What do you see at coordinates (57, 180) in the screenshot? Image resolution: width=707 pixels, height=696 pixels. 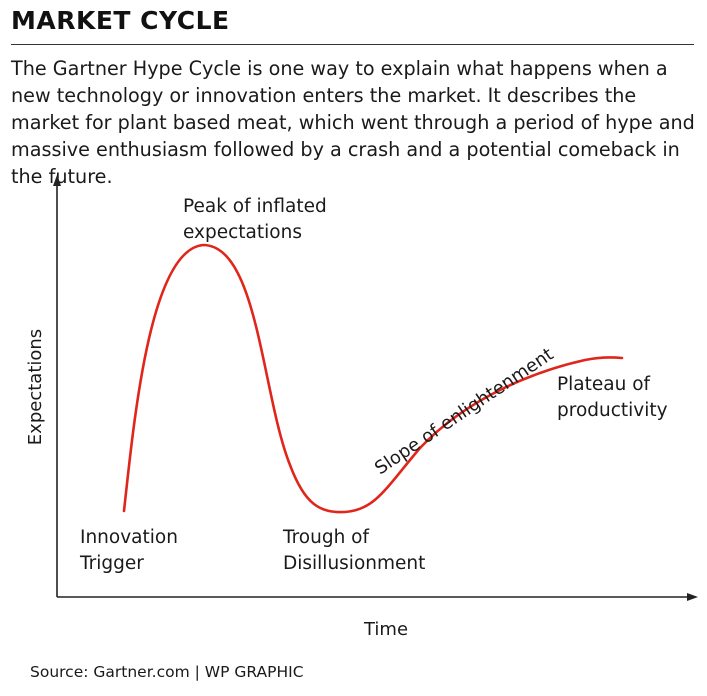 I see `y-axis-arrow-icon` at bounding box center [57, 180].